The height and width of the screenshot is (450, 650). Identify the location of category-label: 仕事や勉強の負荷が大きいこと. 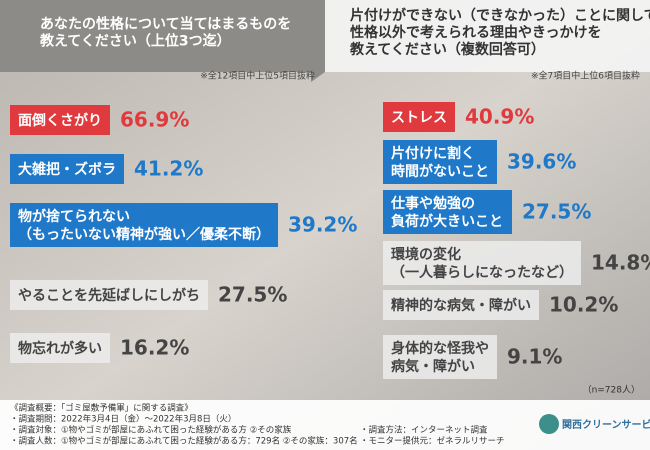
(446, 212).